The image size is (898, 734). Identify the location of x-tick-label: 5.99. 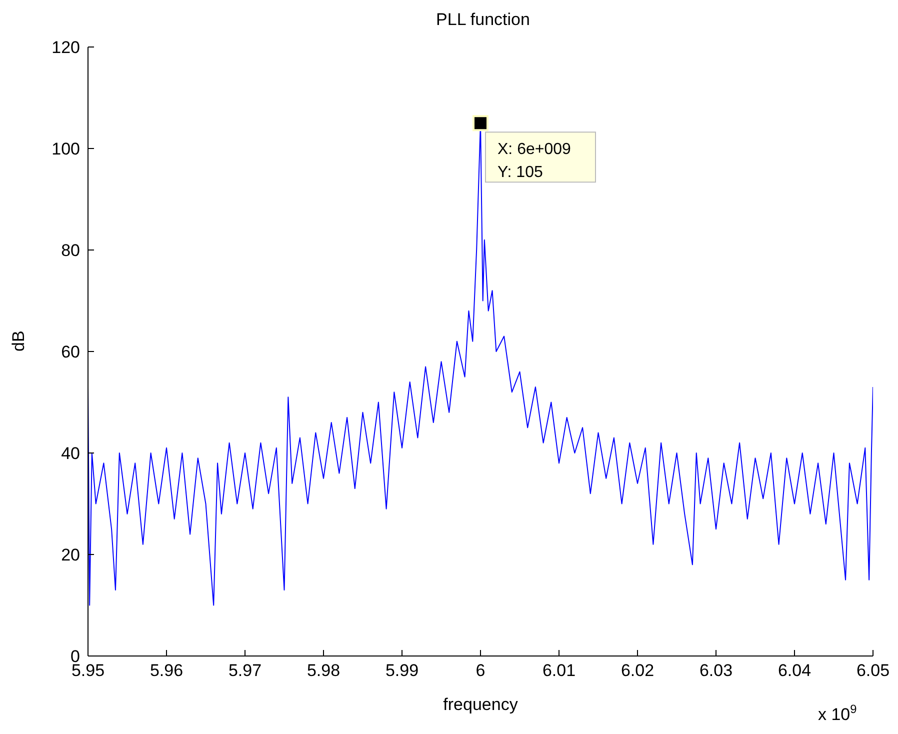
(402, 670).